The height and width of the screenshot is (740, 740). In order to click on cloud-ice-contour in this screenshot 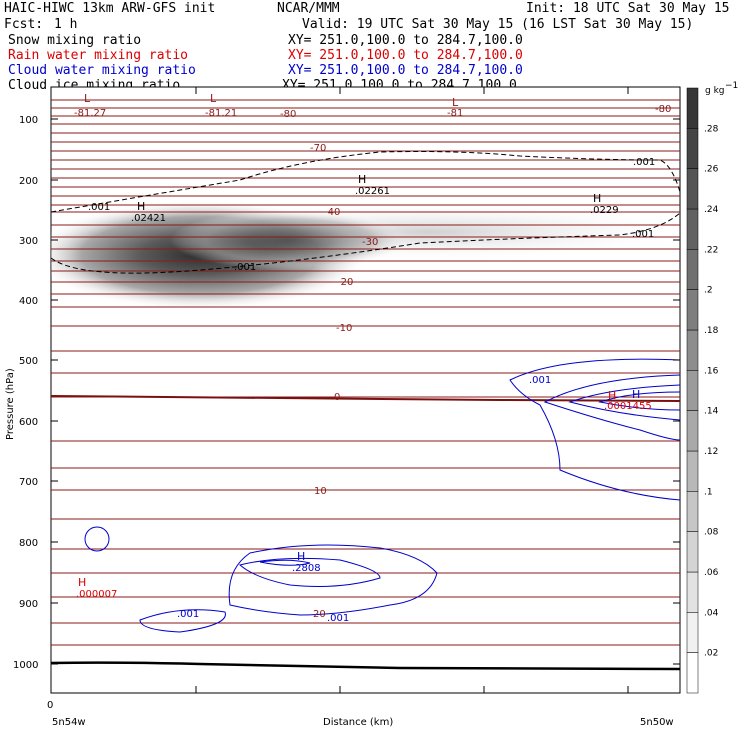, I will do `click(365, 182)`.